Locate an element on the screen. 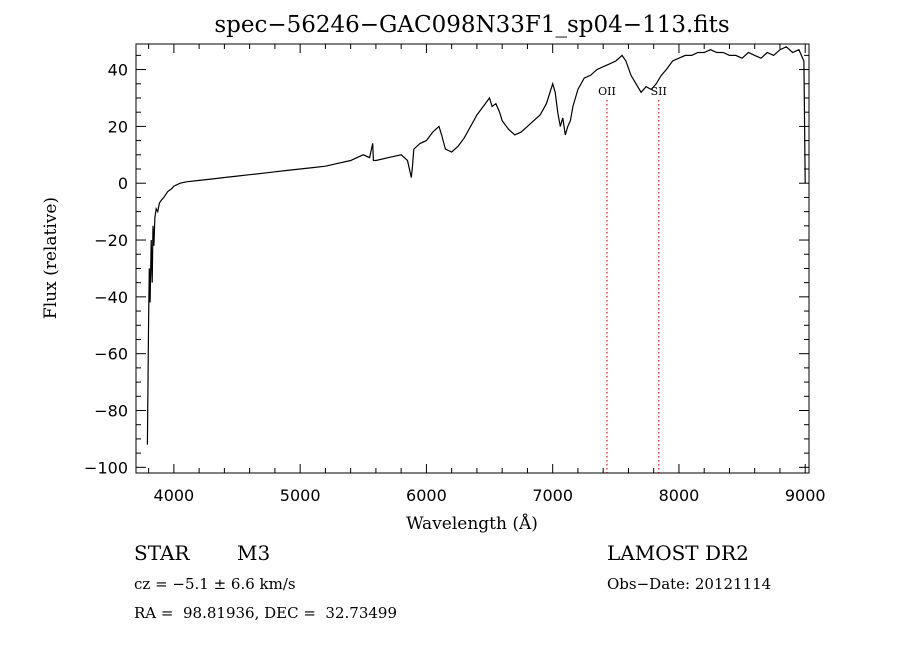 The width and height of the screenshot is (900, 650). x-axis-label: Wavelength (Å) is located at coordinates (472, 523).